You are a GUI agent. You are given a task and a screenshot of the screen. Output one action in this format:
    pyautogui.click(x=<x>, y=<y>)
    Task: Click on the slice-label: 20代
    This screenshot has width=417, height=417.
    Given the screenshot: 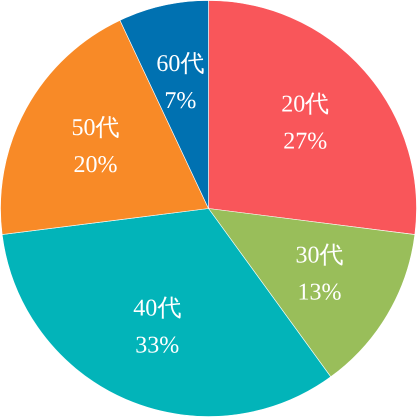 What is the action you would take?
    pyautogui.click(x=305, y=105)
    